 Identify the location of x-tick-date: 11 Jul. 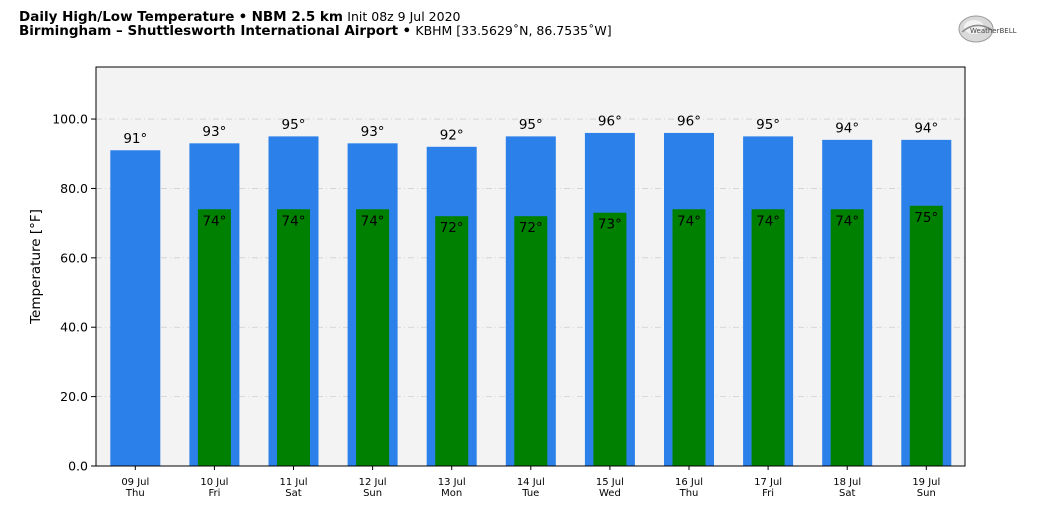
(294, 482).